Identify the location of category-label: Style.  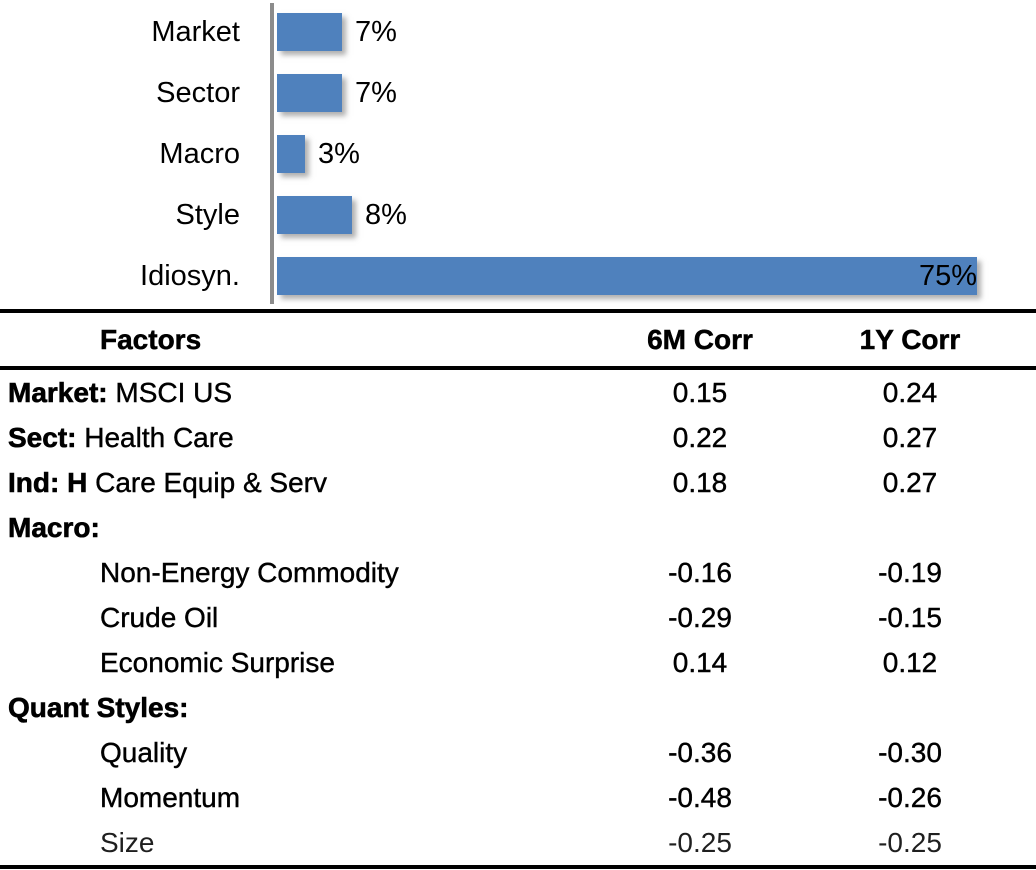
(207, 215).